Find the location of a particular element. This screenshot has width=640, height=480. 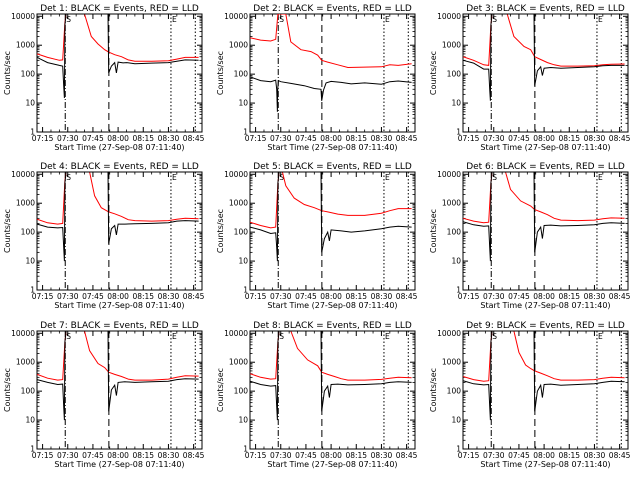

panel-title: Det 7: BLACK = Events, RED = LLD is located at coordinates (119, 326).